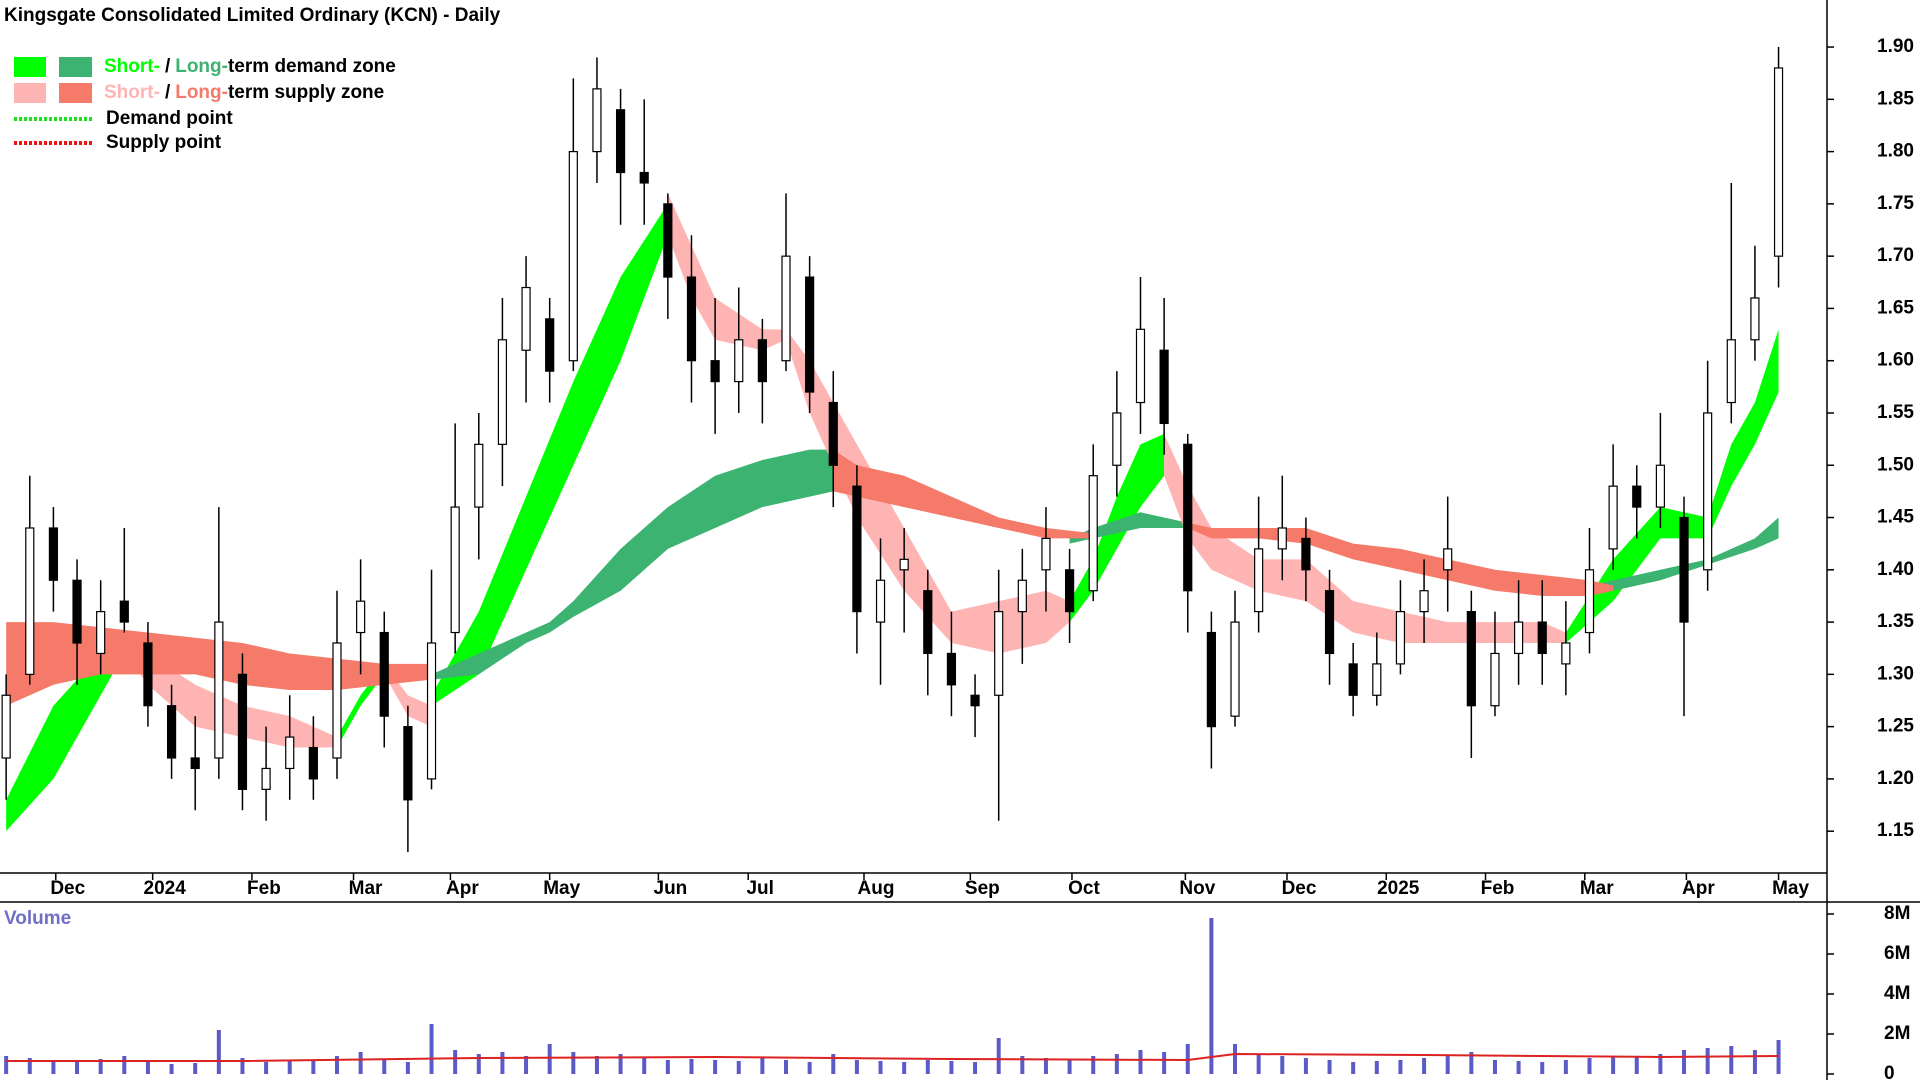 The height and width of the screenshot is (1080, 1920). What do you see at coordinates (1895, 255) in the screenshot?
I see `y-tick-label: 1.70` at bounding box center [1895, 255].